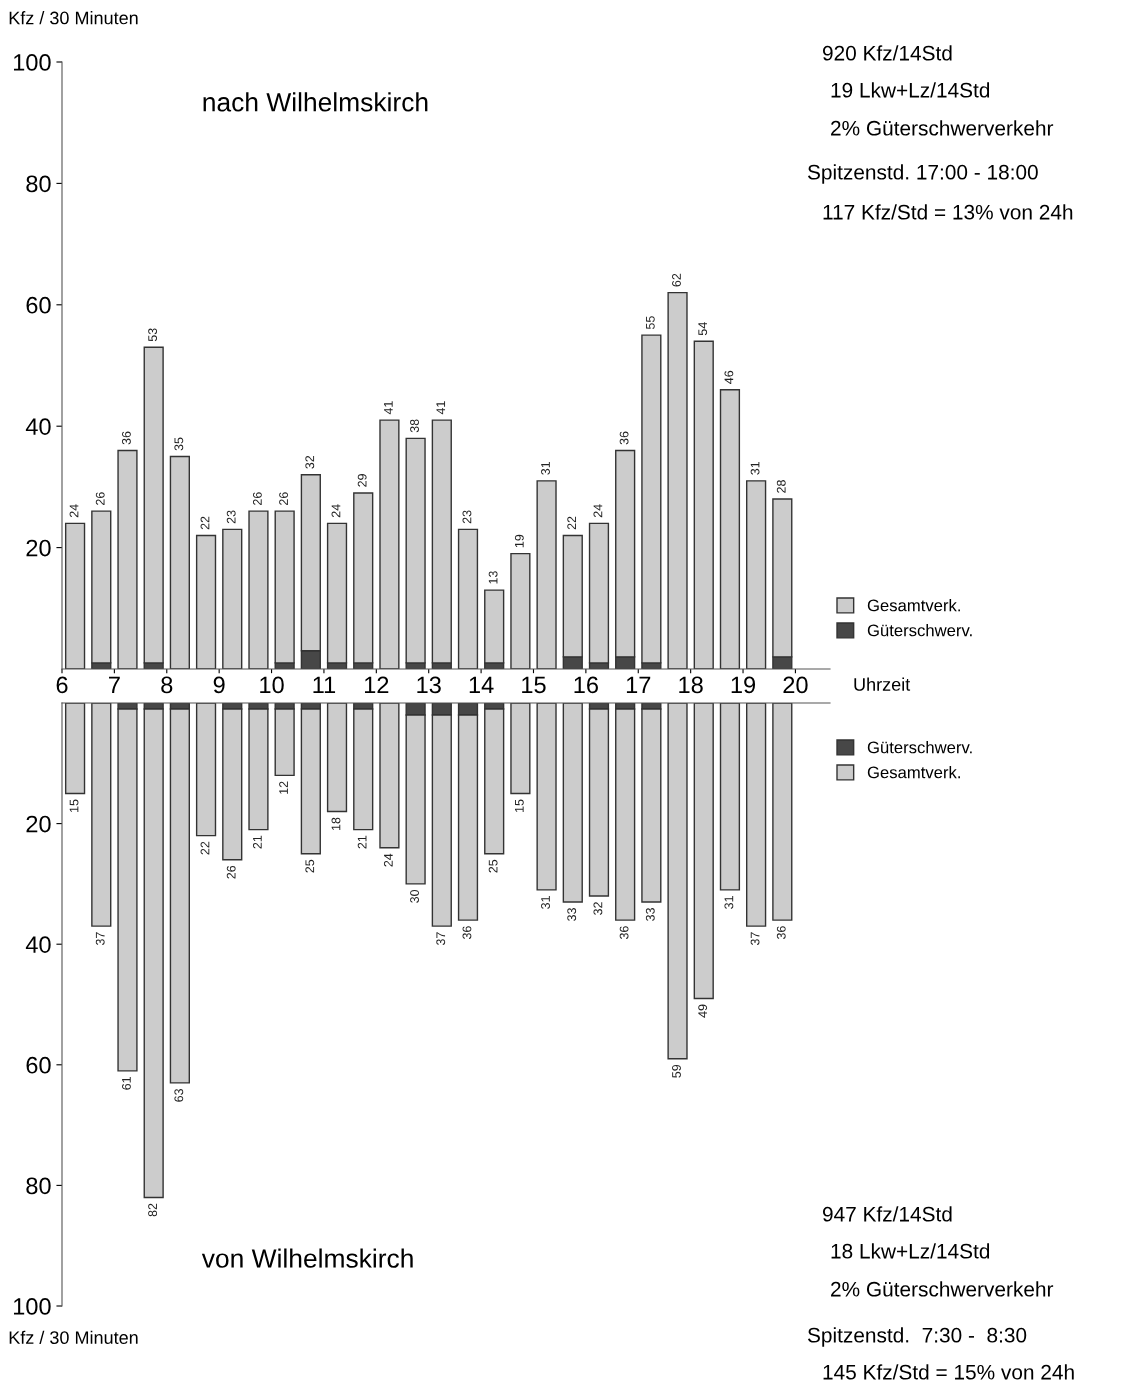  I want to click on x-tick-label: 14, so click(481, 685).